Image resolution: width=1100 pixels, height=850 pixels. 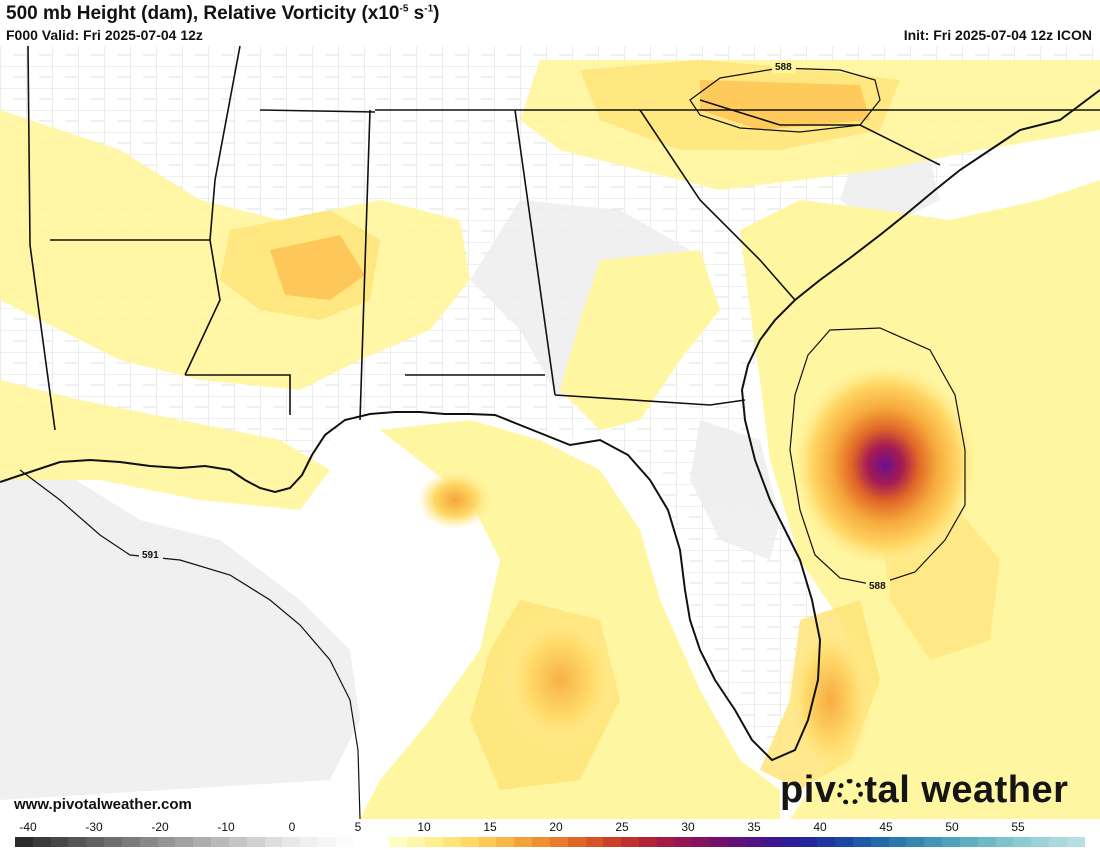 I want to click on contour-label-588-east: 588, so click(x=877, y=586).